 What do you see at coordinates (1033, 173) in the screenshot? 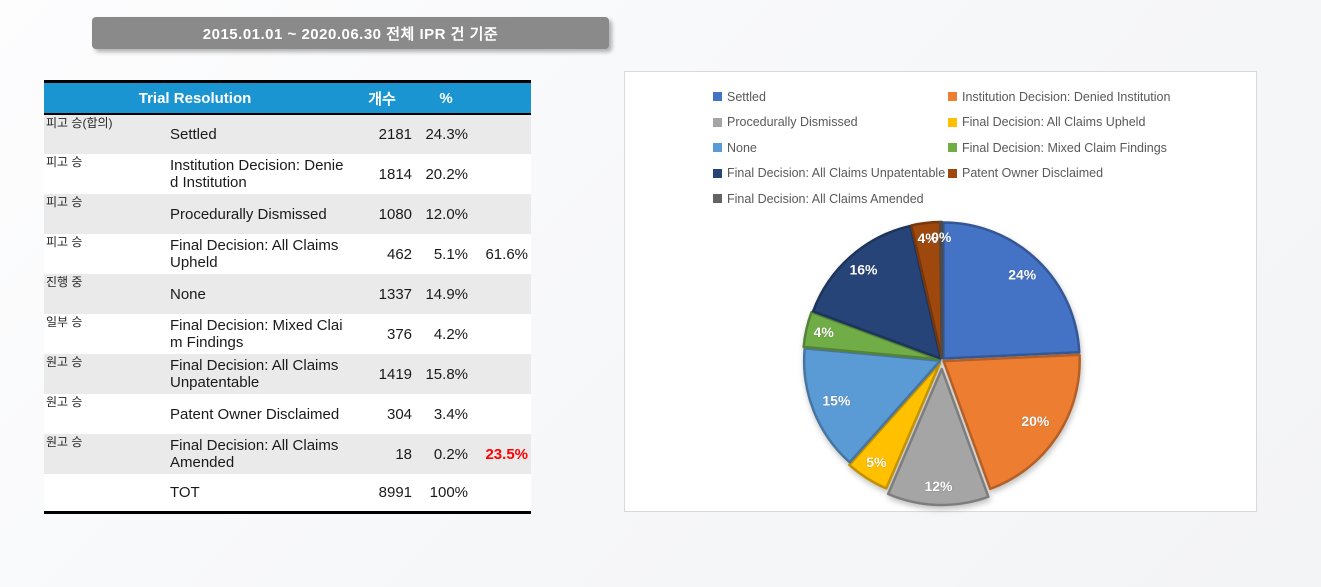
I see `legend-label: Patent Owner Disclaimed` at bounding box center [1033, 173].